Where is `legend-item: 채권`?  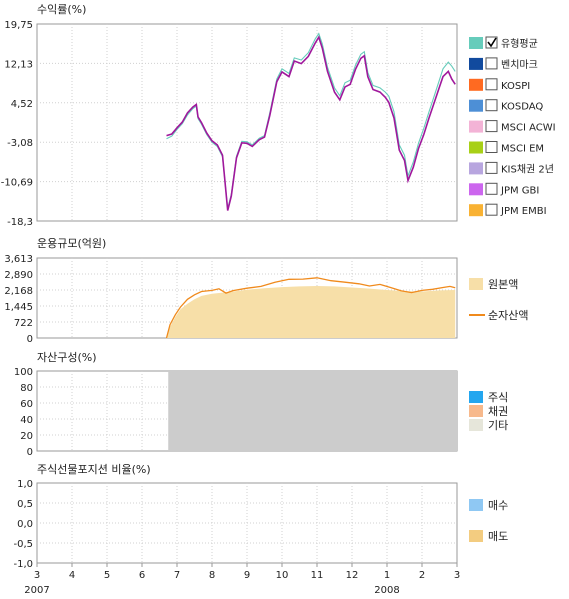 legend-item: 채권 is located at coordinates (488, 411).